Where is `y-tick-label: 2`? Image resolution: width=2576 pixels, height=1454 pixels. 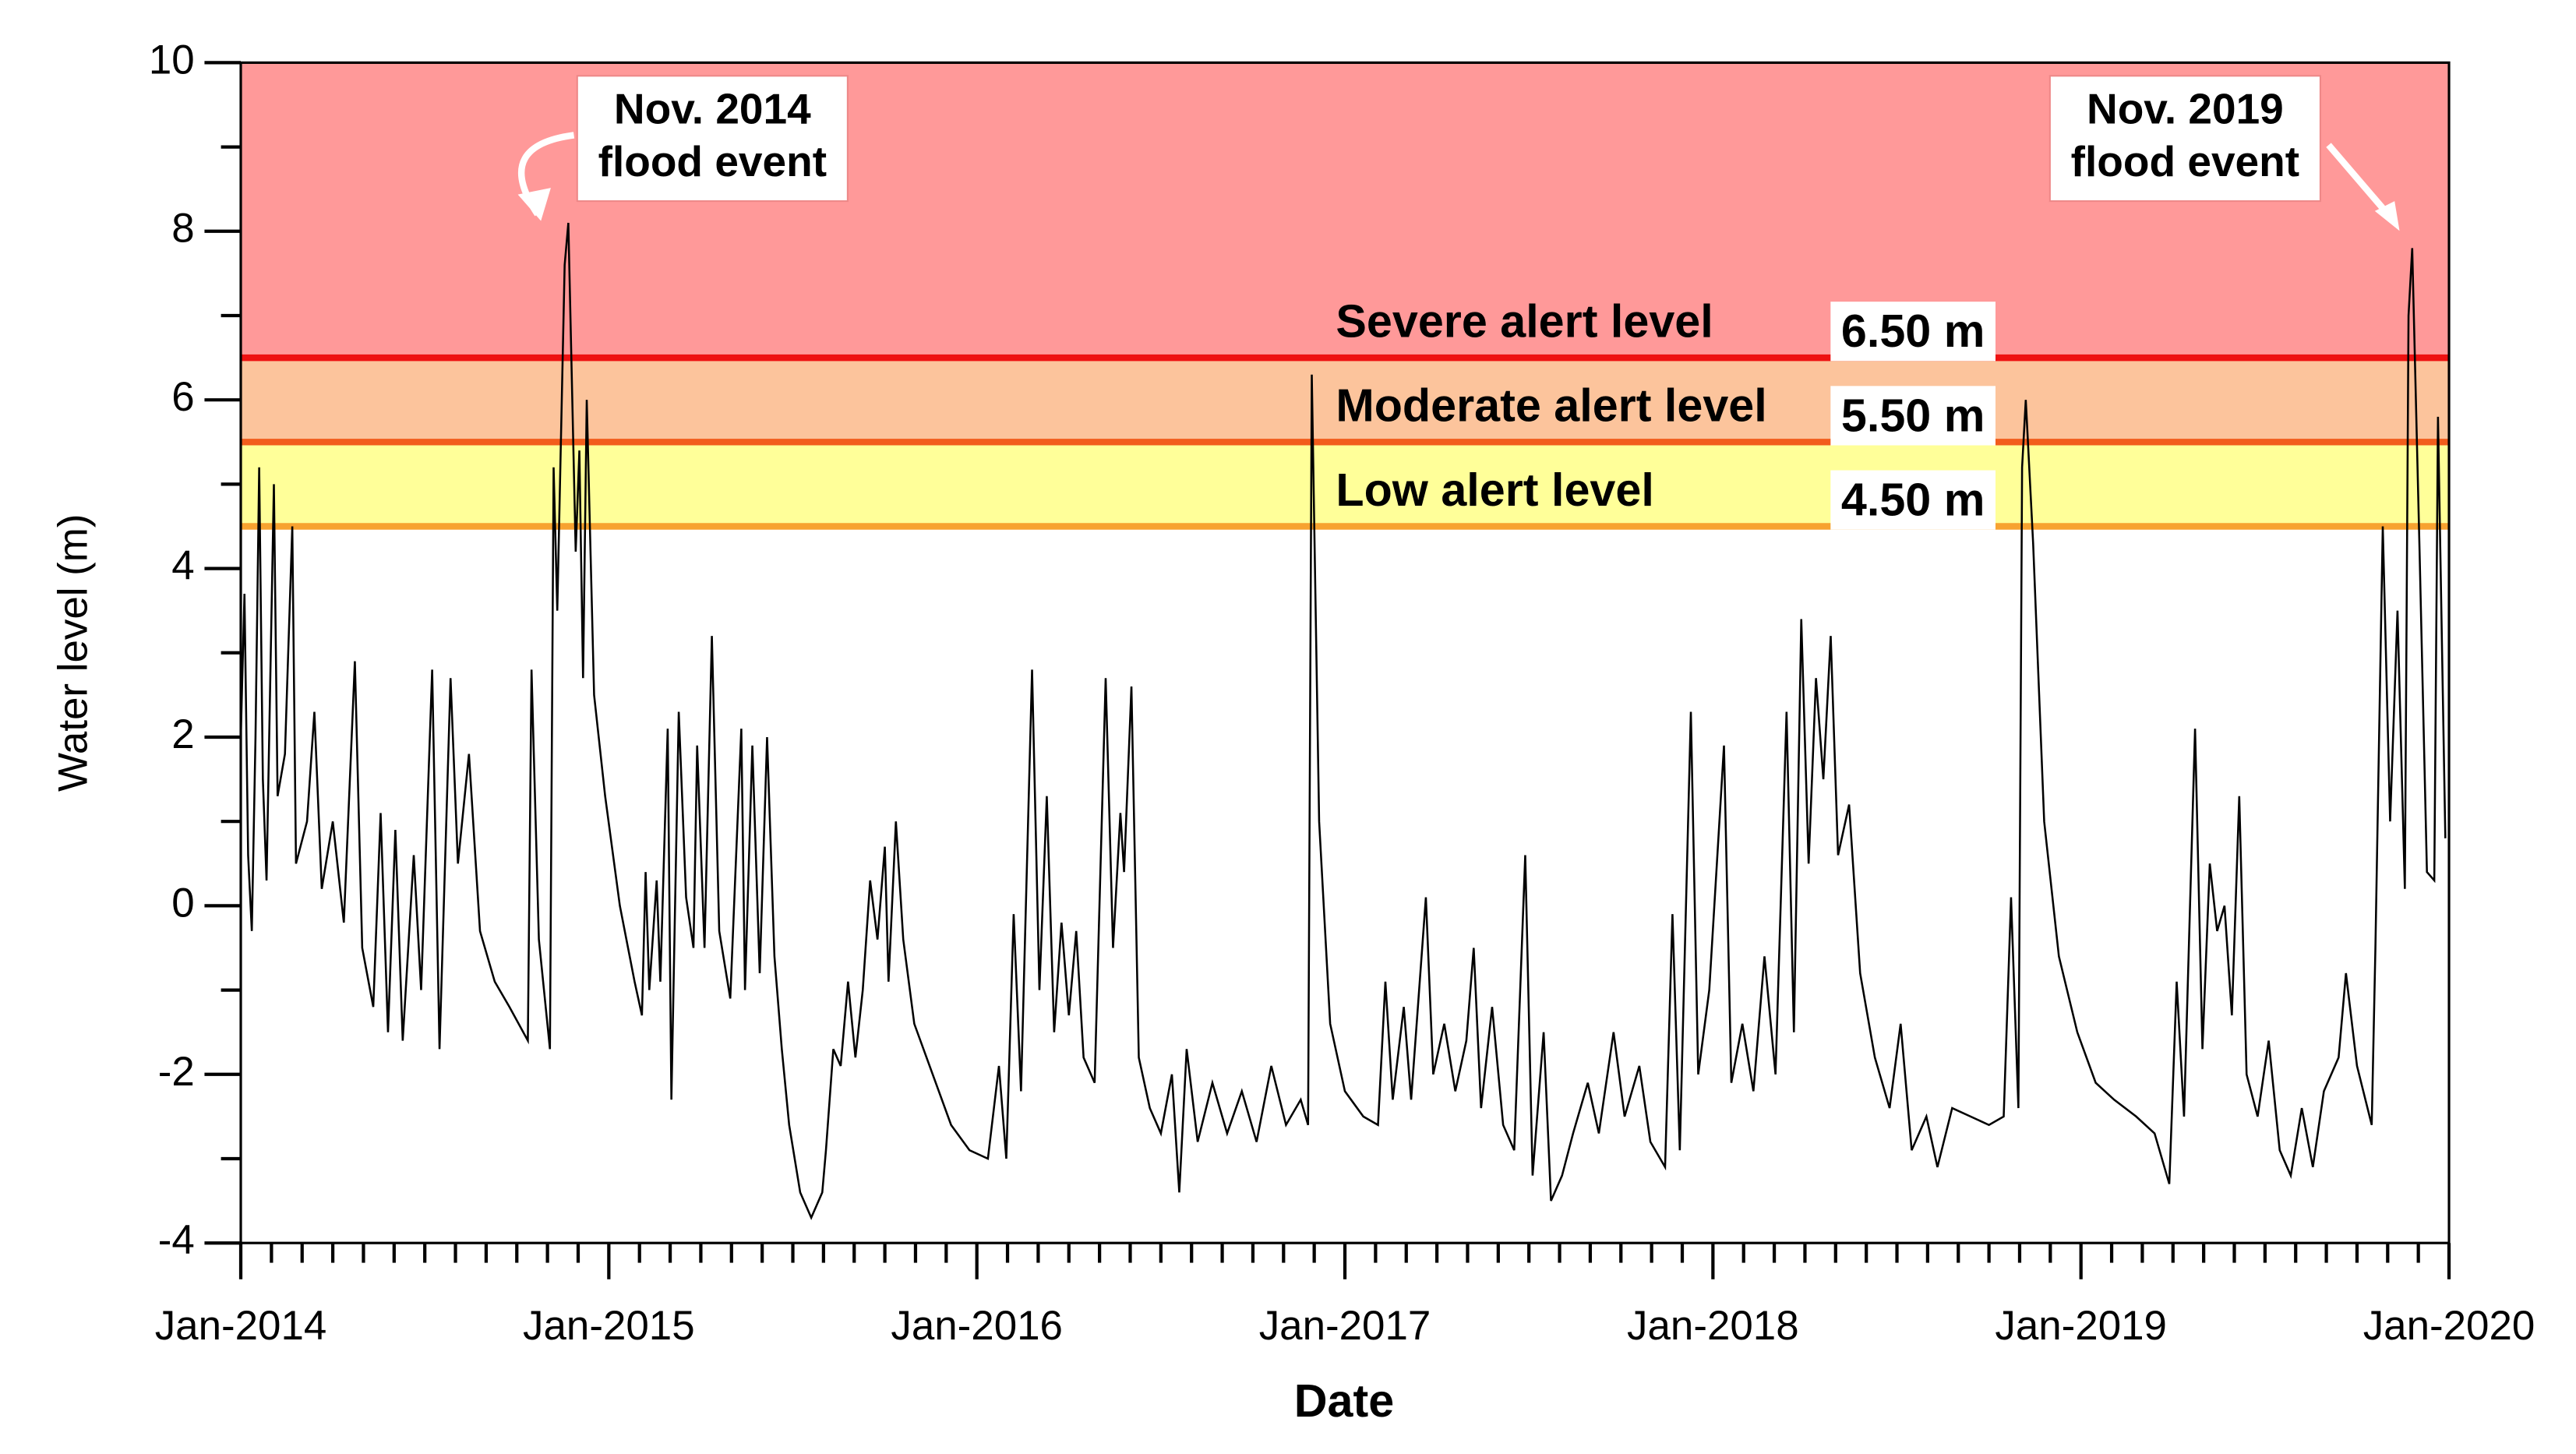
y-tick-label: 2 is located at coordinates (182, 734).